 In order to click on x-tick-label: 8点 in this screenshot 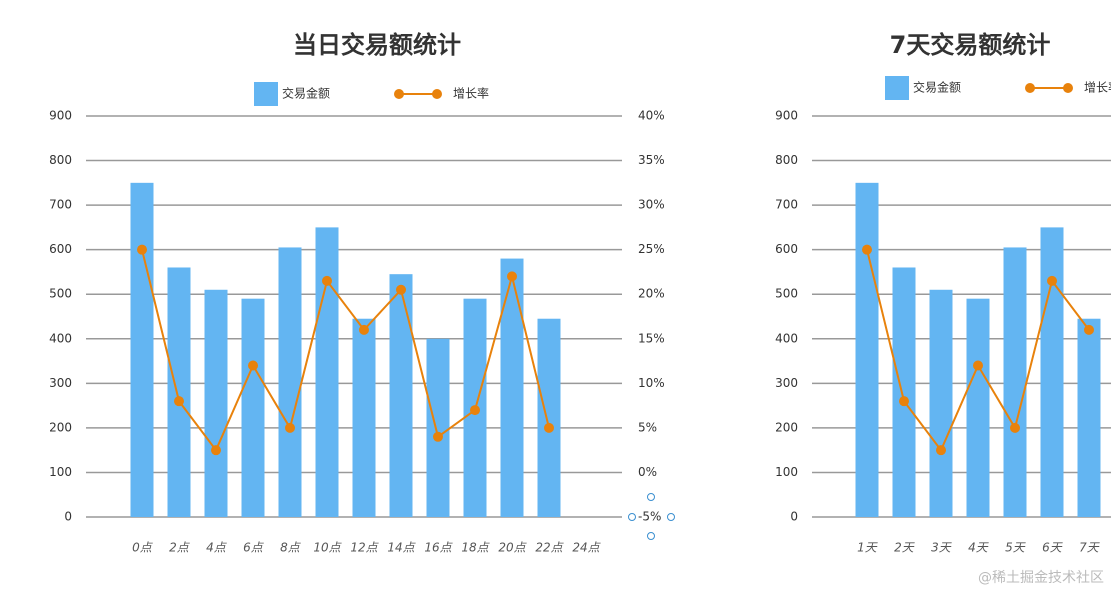, I will do `click(291, 548)`.